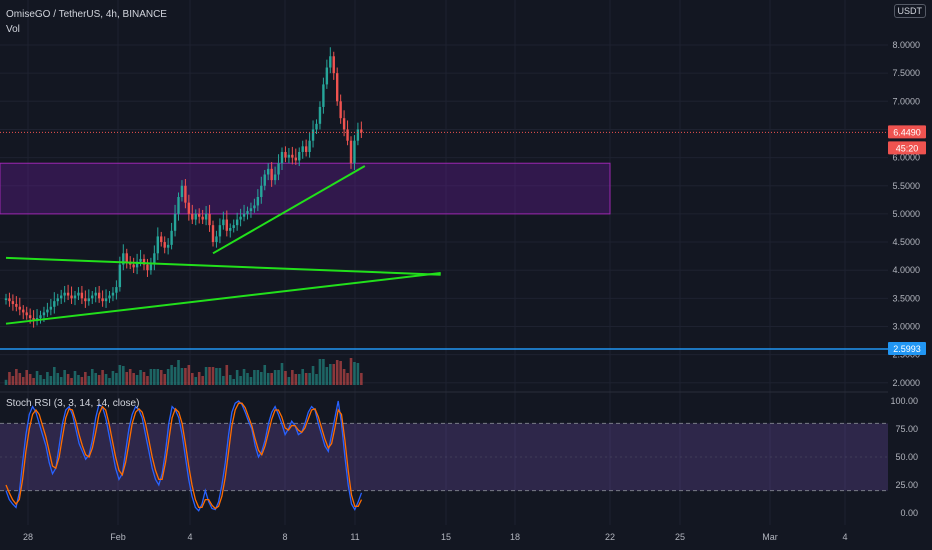  Describe the element at coordinates (906, 298) in the screenshot. I see `price-tick-label: 3.5000` at that location.